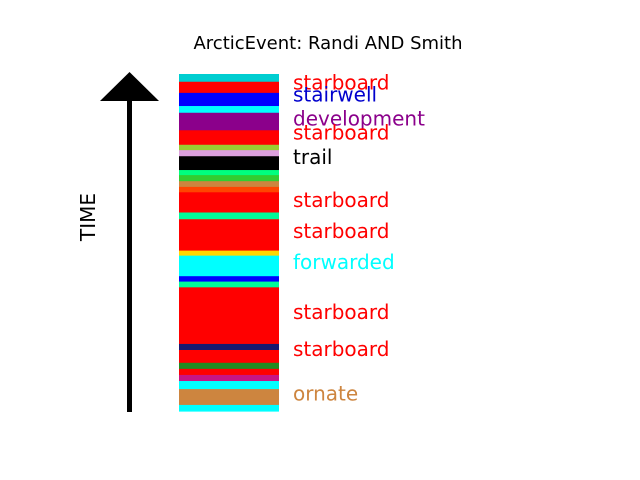 The image size is (640, 480). What do you see at coordinates (344, 262) in the screenshot?
I see `segment-label: forwarded` at bounding box center [344, 262].